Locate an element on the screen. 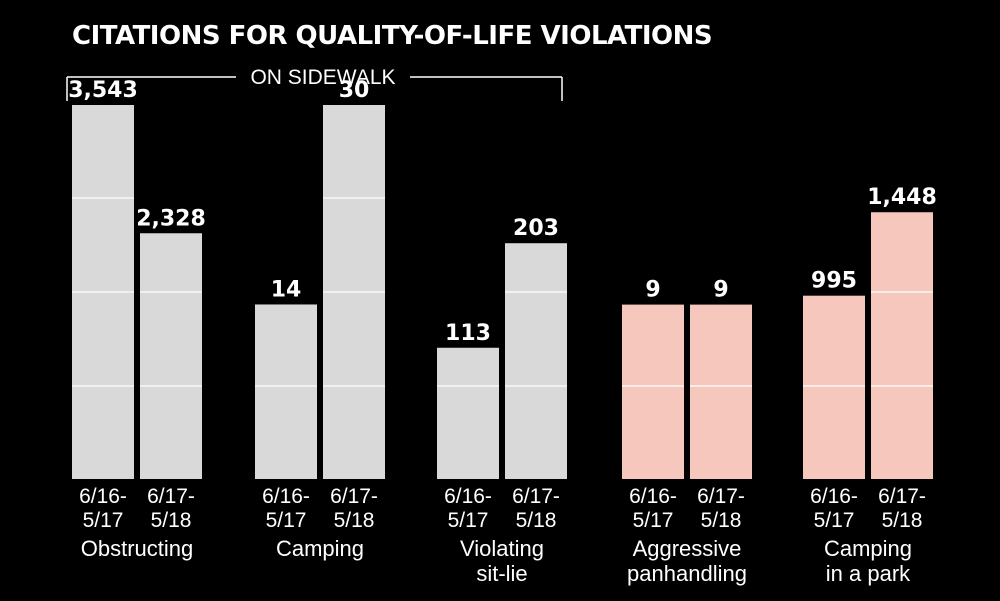 The height and width of the screenshot is (601, 1000). value-label: 2,328 is located at coordinates (171, 218).